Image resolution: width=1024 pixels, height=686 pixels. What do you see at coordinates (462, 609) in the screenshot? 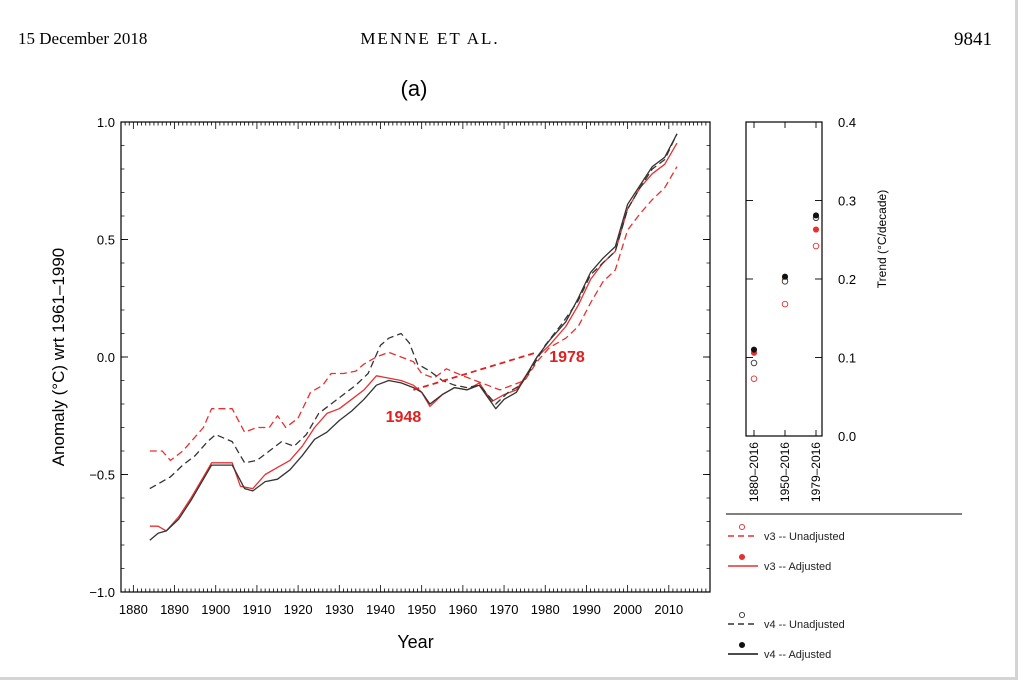
I see `x-tick-label: 1960` at bounding box center [462, 609].